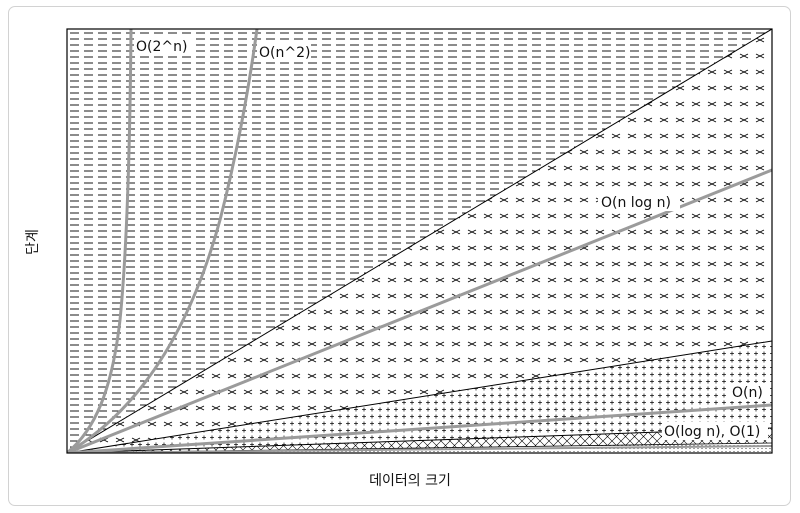 This screenshot has width=800, height=513. I want to click on label-linear: O(n), so click(747, 393).